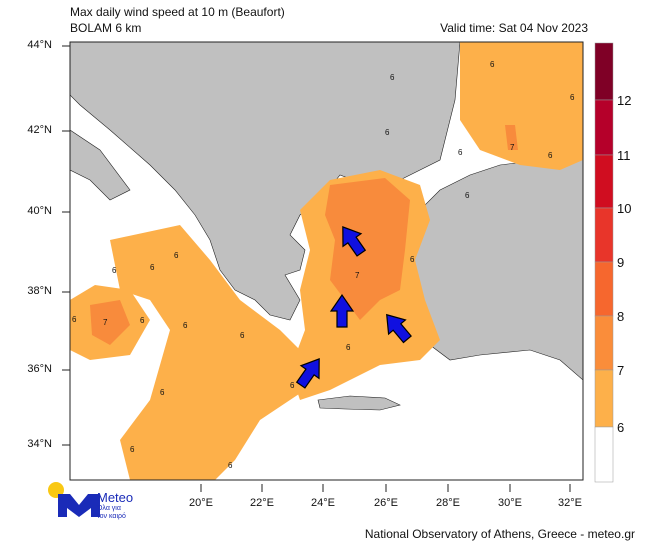 The width and height of the screenshot is (650, 559). Describe the element at coordinates (262, 503) in the screenshot. I see `lon-label: 22°E` at that location.